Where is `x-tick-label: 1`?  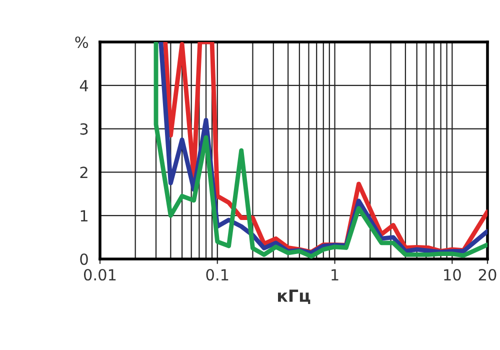 x-tick-label: 1 is located at coordinates (335, 274).